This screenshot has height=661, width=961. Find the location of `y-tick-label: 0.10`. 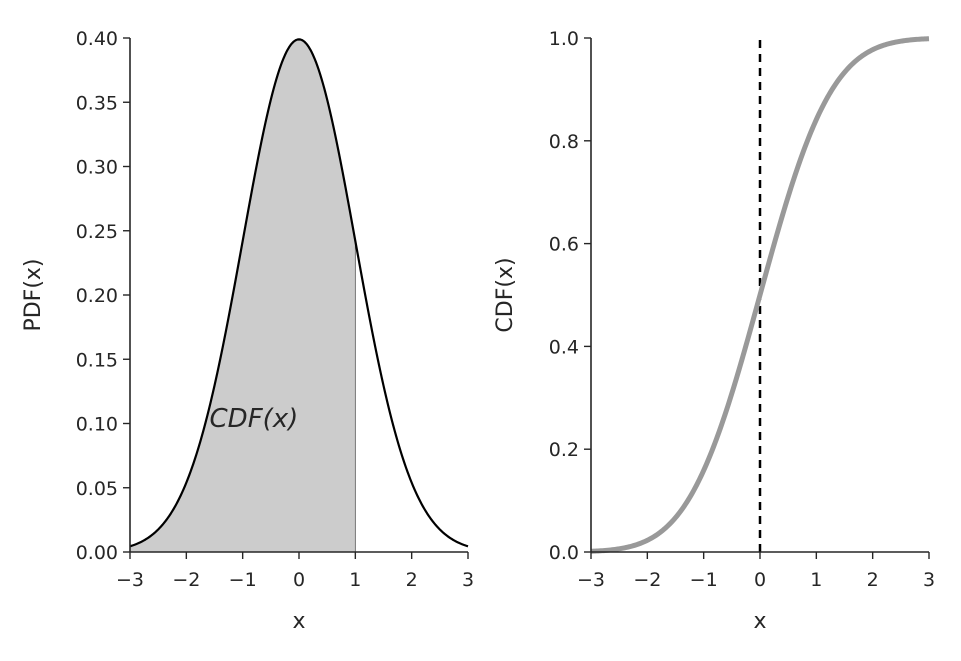

y-tick-label: 0.10 is located at coordinates (97, 425).